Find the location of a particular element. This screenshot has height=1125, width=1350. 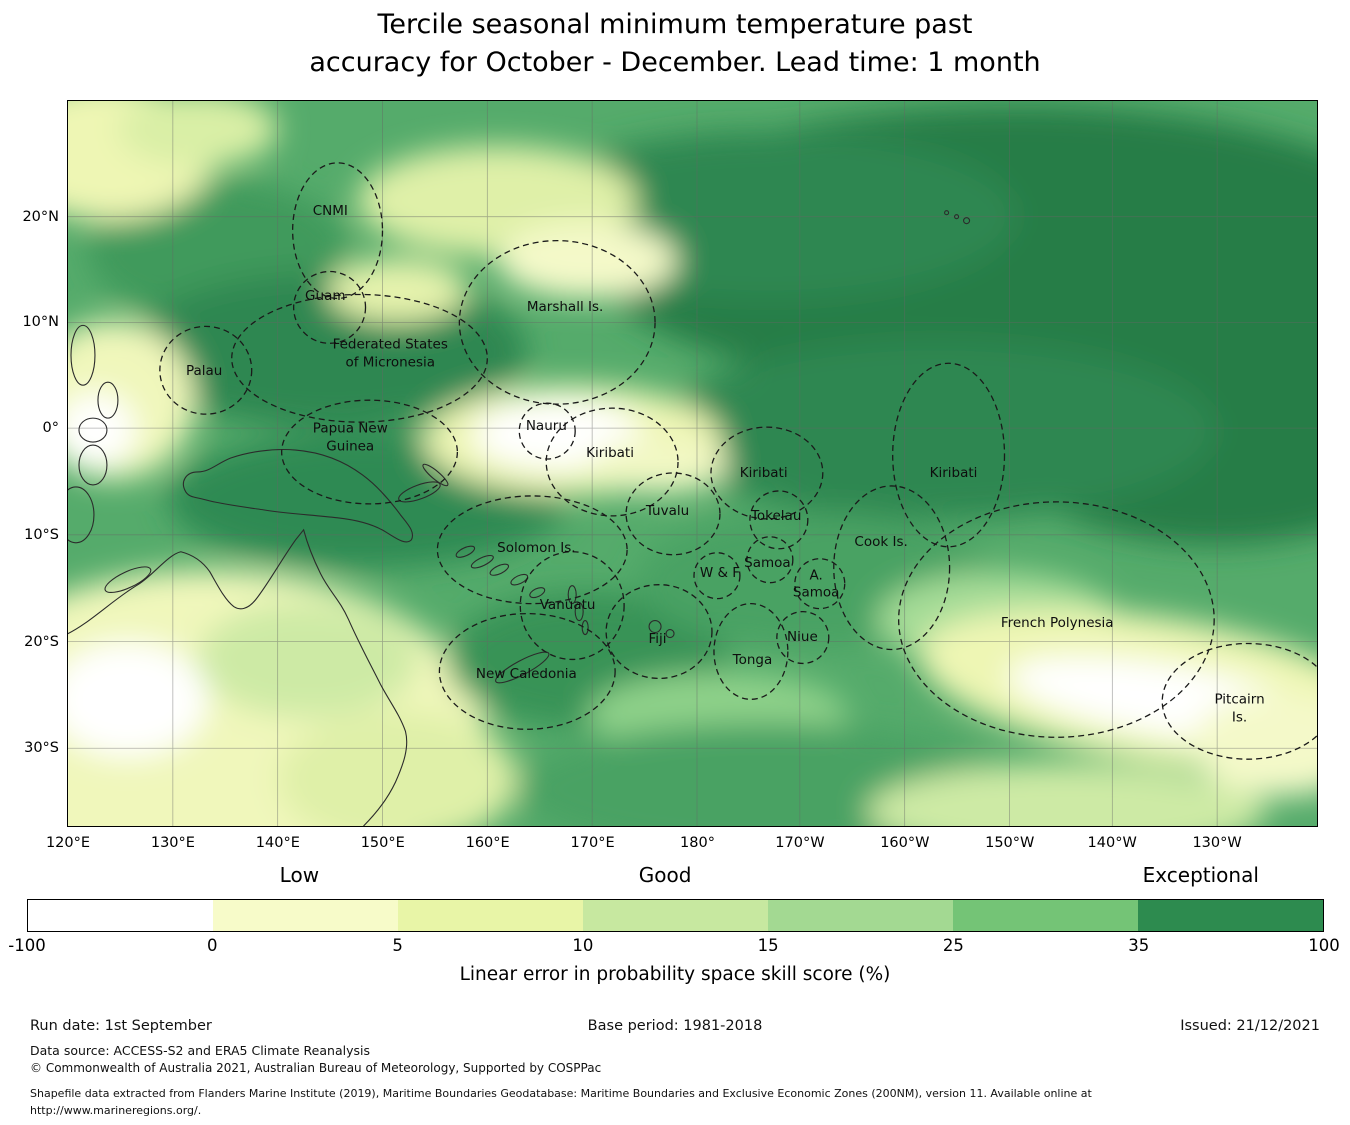

region-label: CNMI is located at coordinates (330, 211).